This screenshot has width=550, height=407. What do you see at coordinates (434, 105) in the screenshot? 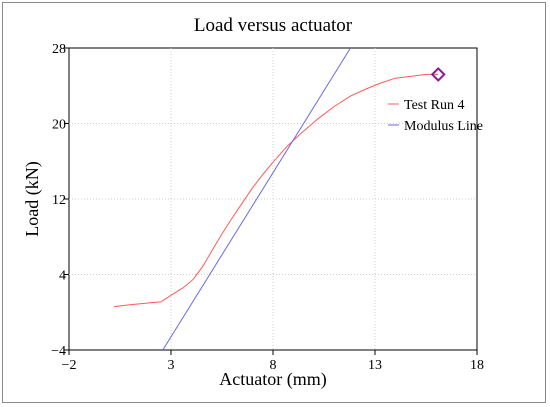
I see `legend-label: Test Run 4` at bounding box center [434, 105].